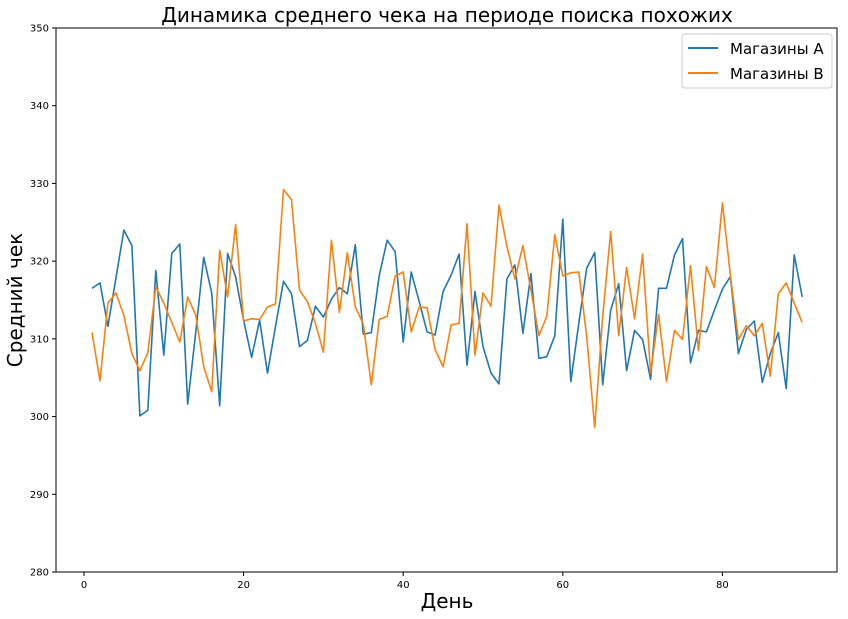 The image size is (848, 619). Describe the element at coordinates (403, 585) in the screenshot. I see `x-tick-label: 40` at that location.